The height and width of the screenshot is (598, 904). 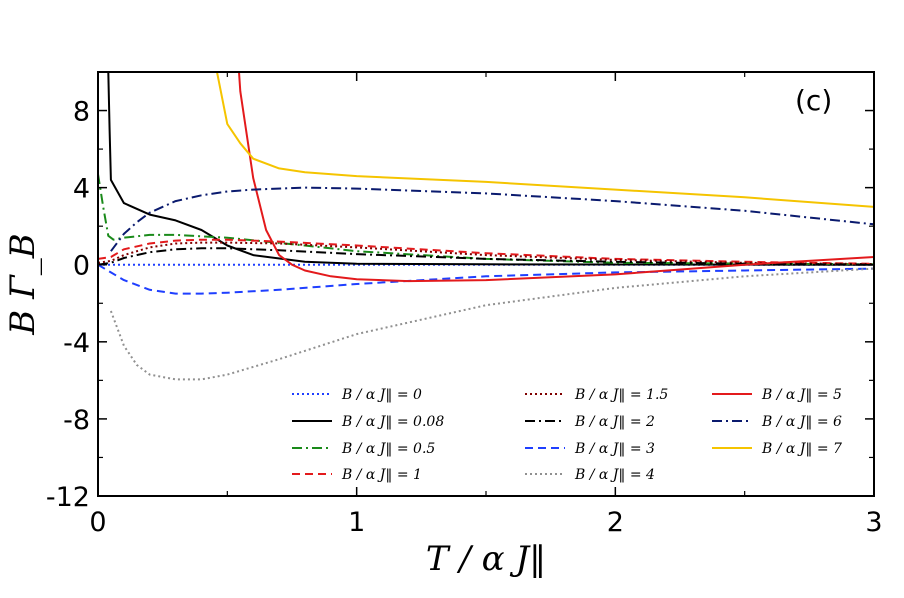 I want to click on y-tick-label: -8, so click(x=76, y=420).